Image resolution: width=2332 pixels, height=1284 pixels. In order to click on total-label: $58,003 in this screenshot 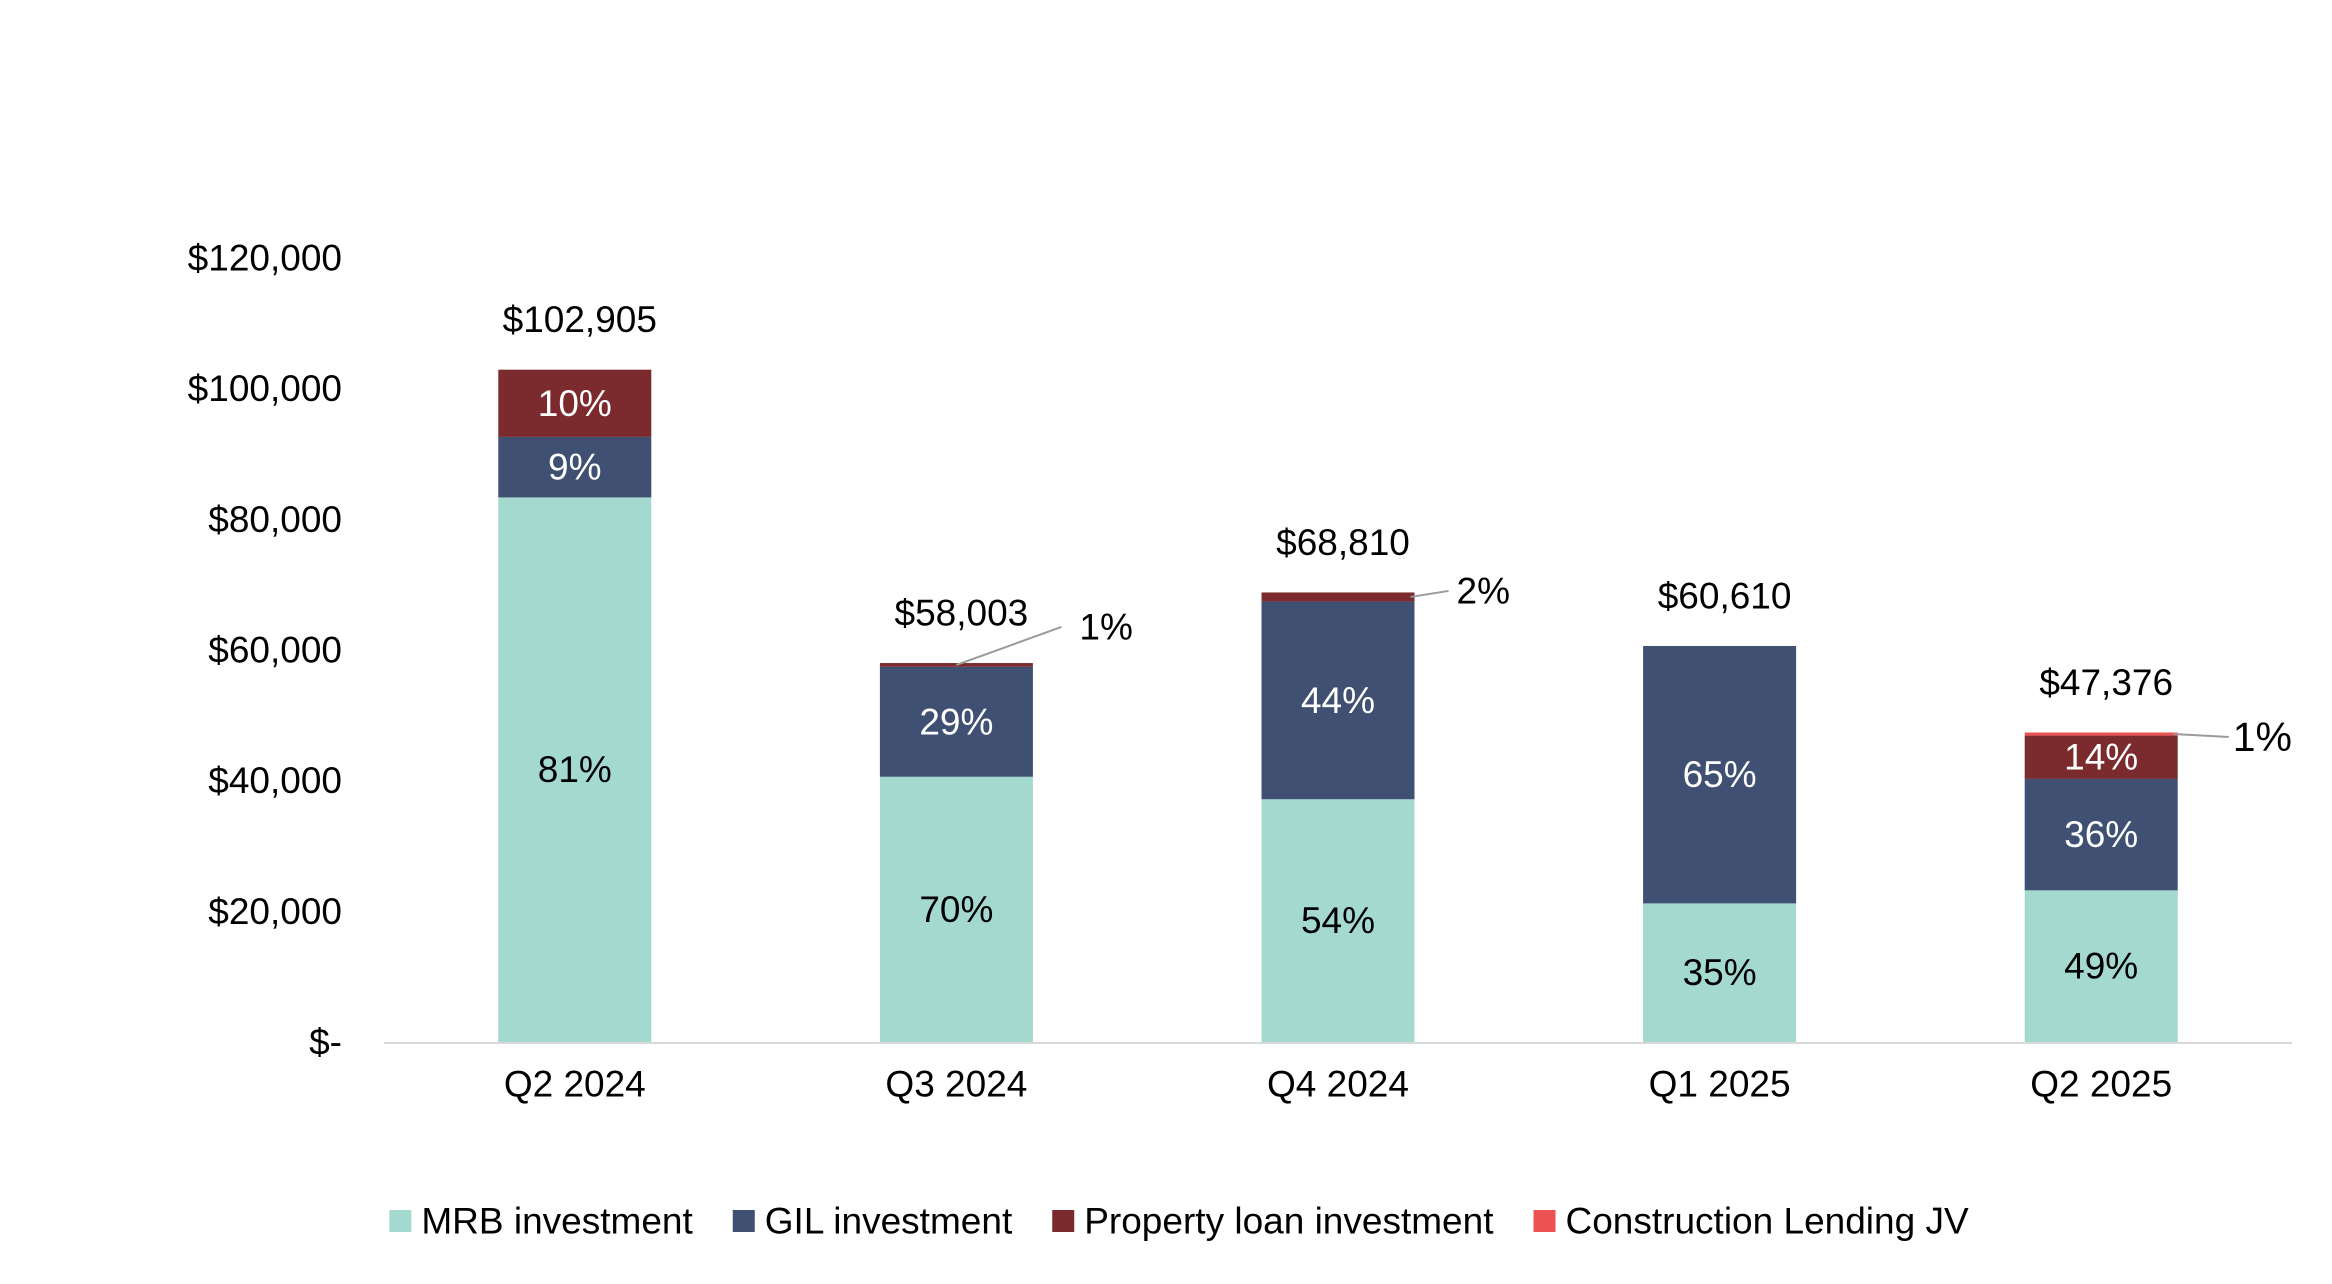, I will do `click(962, 613)`.